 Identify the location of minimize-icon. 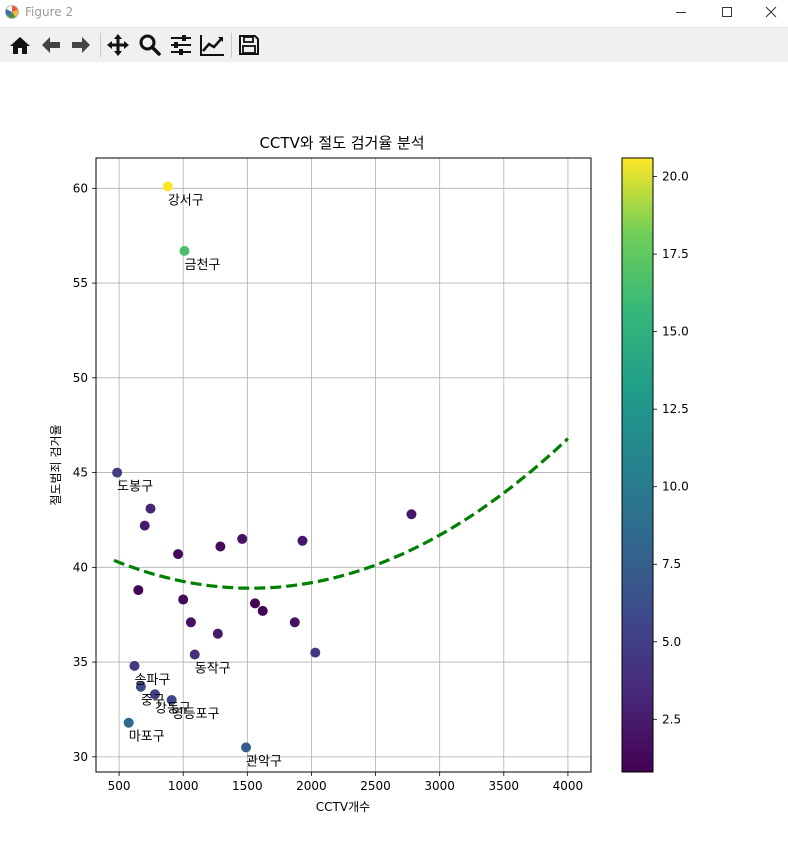
(681, 12).